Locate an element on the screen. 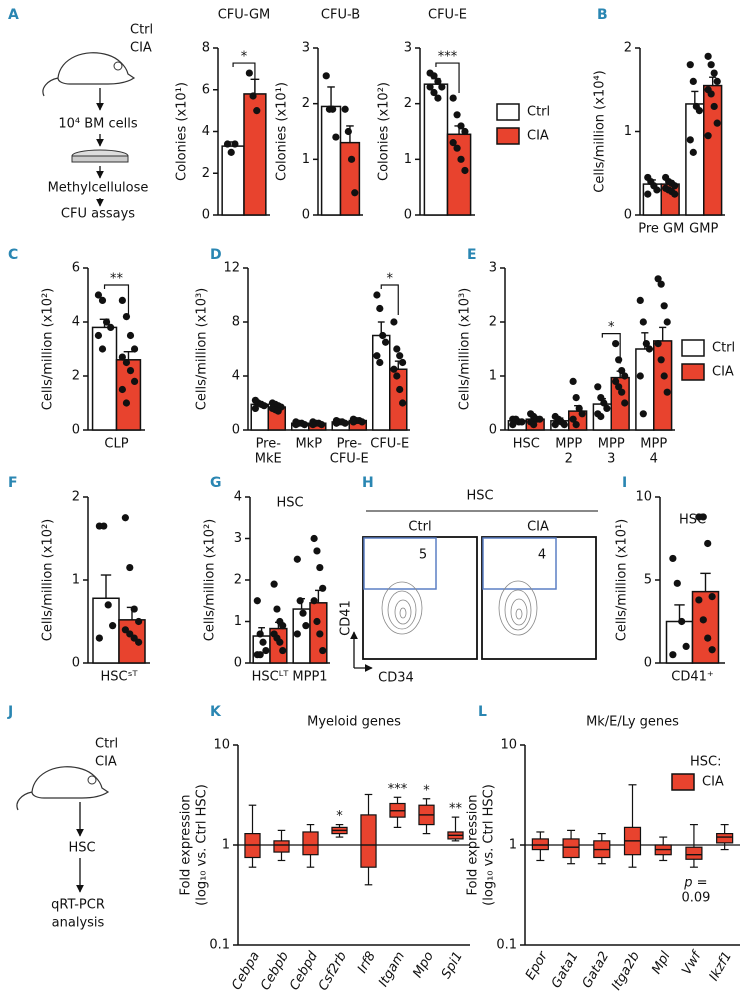  y-axis-label: Cells/million (x10⁴) is located at coordinates (600, 131).